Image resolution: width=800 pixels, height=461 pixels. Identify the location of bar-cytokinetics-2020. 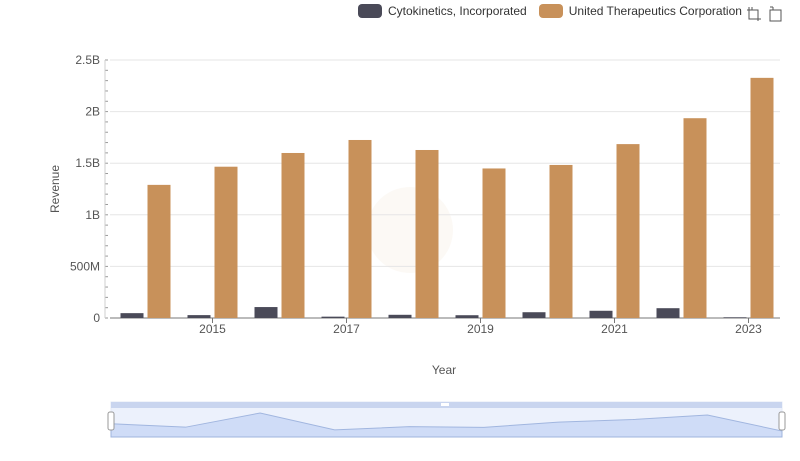
(534, 315).